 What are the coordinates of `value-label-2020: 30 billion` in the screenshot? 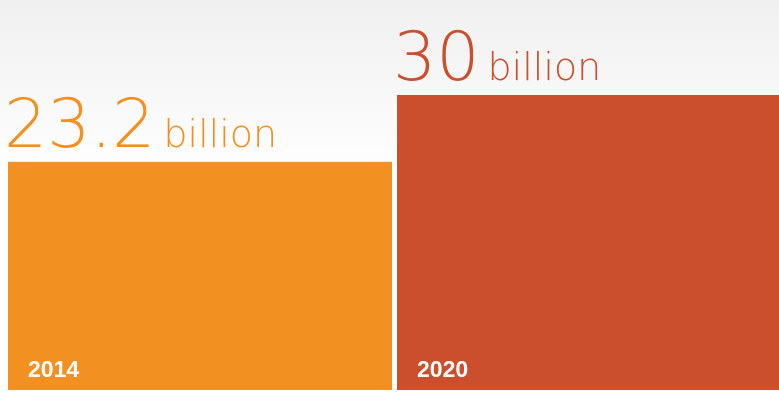 It's located at (497, 57).